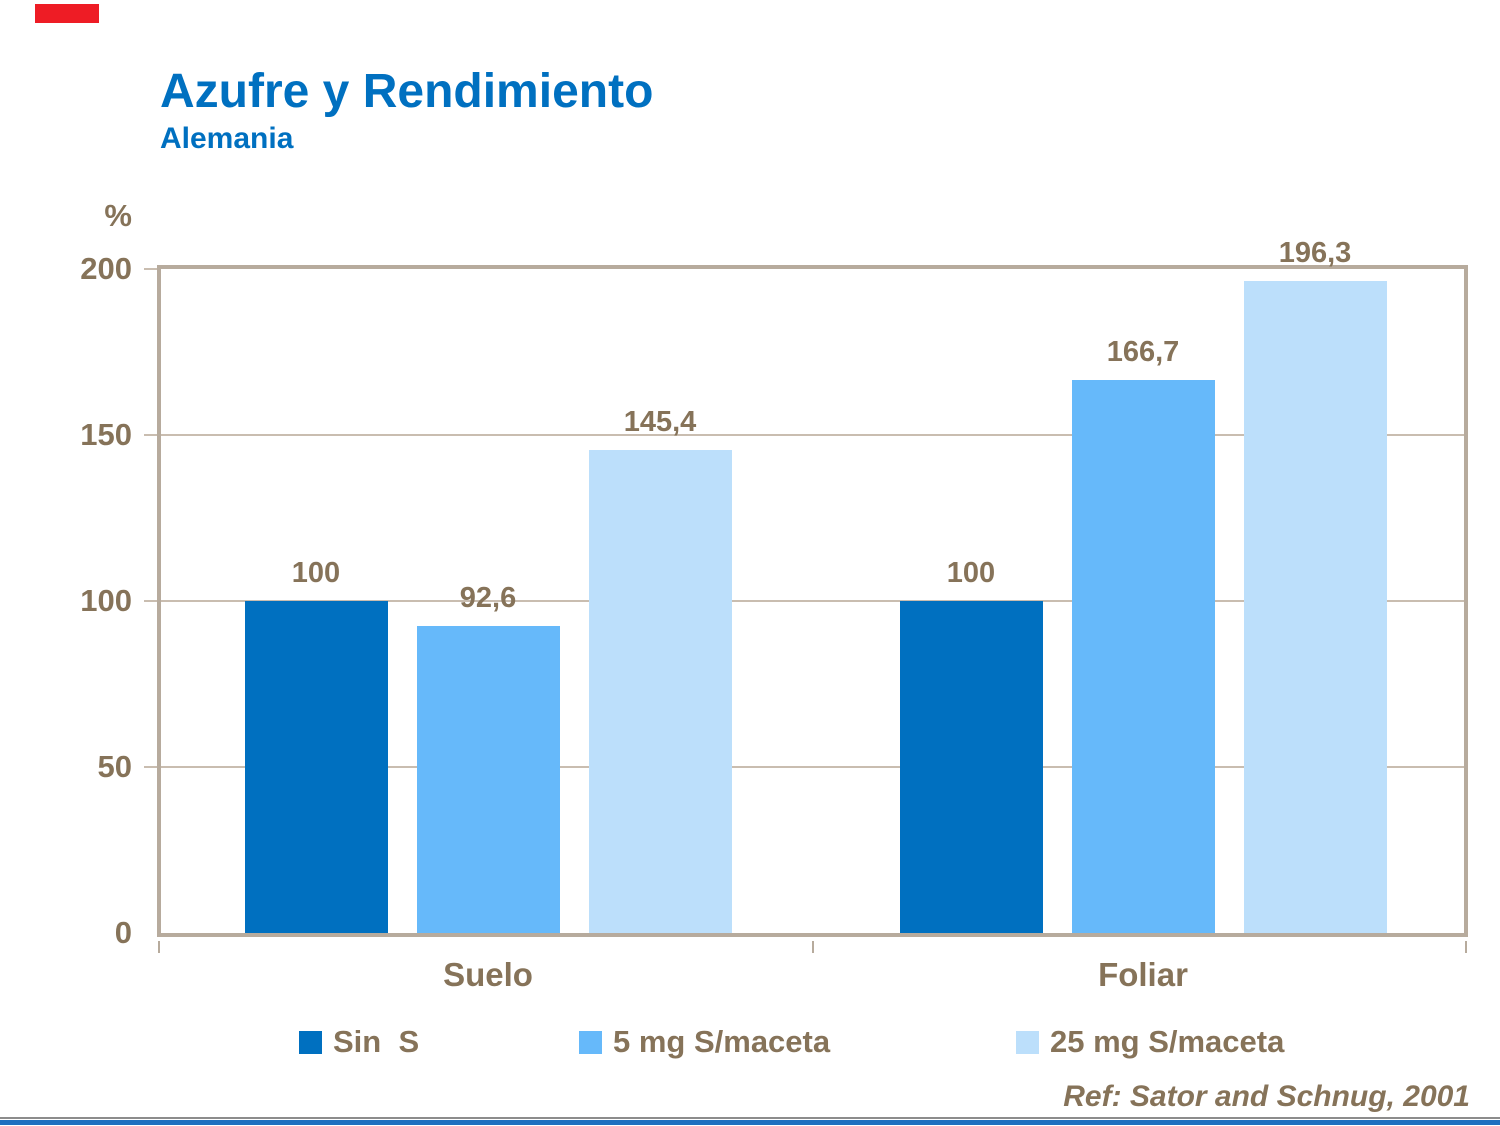  I want to click on y-tick-label: 0, so click(123, 932).